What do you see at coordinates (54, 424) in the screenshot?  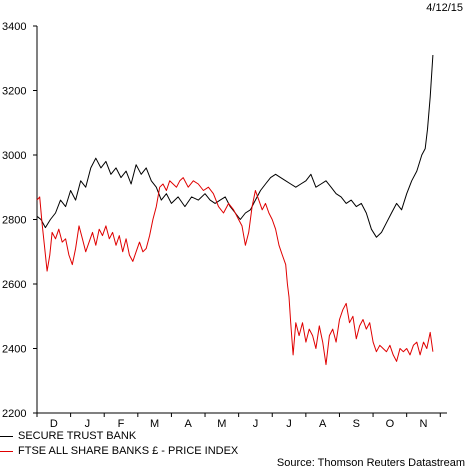 I see `x-tick-label: D` at bounding box center [54, 424].